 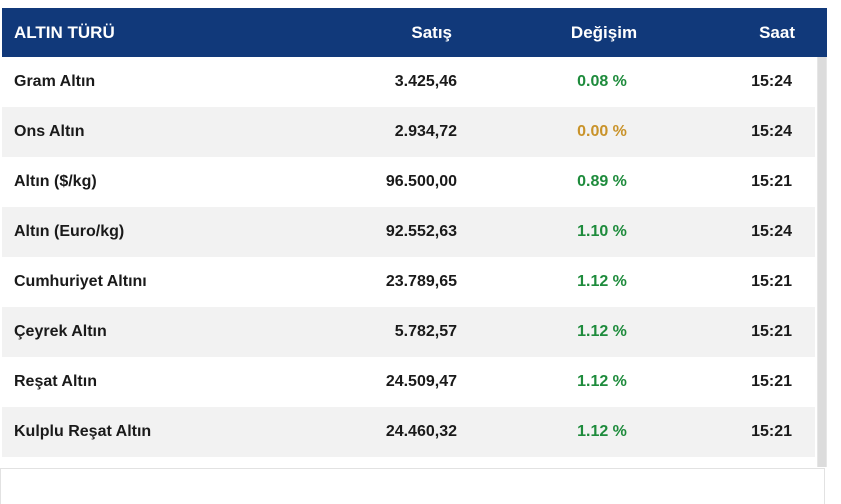 What do you see at coordinates (83, 431) in the screenshot?
I see `row-name: Kulplu Reşat Altın` at bounding box center [83, 431].